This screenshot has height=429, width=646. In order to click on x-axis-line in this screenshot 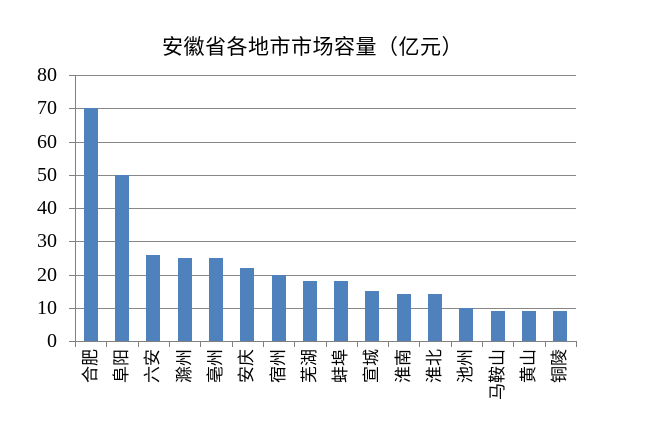, I will do `click(326, 341)`.